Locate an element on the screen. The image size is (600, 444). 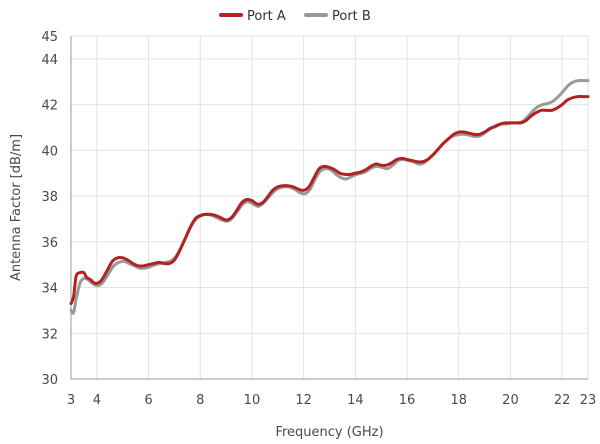
y-tick-label: 44 is located at coordinates (49, 60).